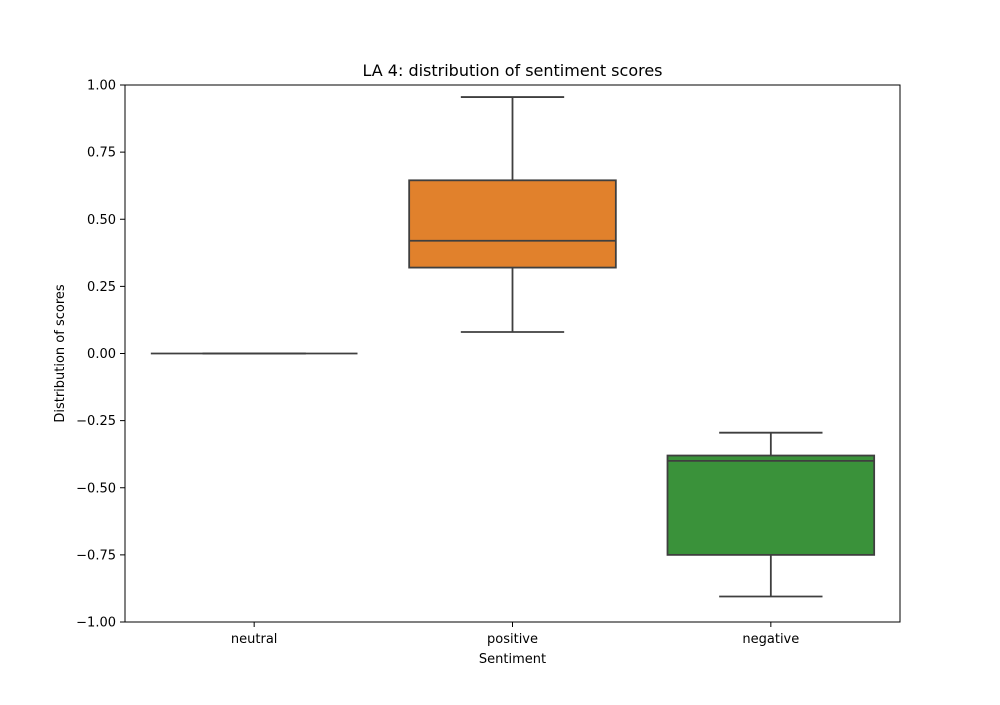  Describe the element at coordinates (60, 353) in the screenshot. I see `y-axis-label: Distribution of scores` at that location.